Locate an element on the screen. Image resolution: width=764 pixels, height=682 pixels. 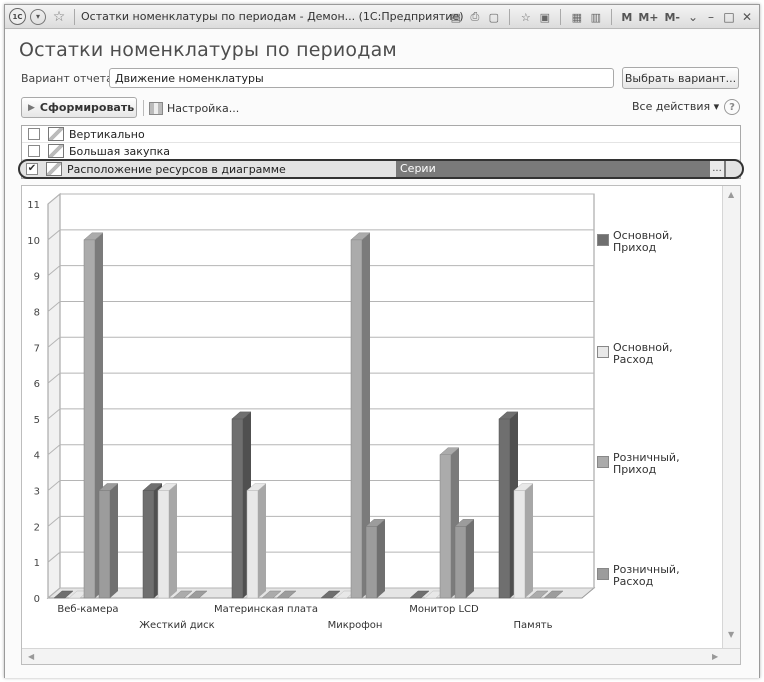
close-icon: ✕ is located at coordinates (747, 17).